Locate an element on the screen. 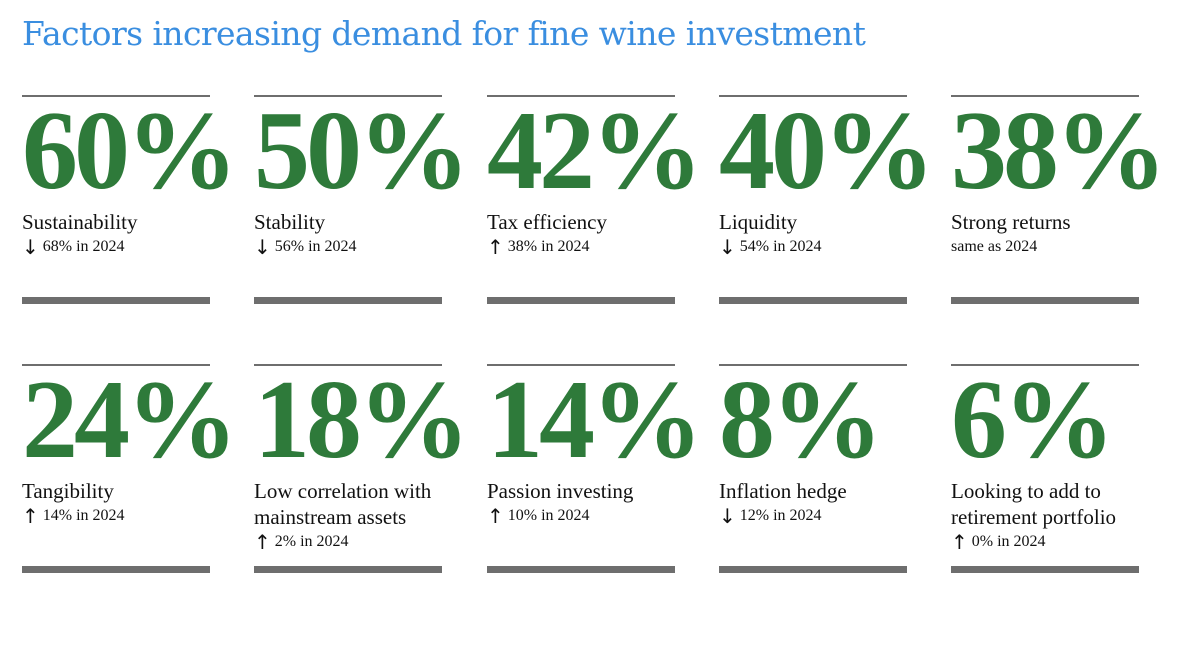  stat-label: Sustainability is located at coordinates (80, 222).